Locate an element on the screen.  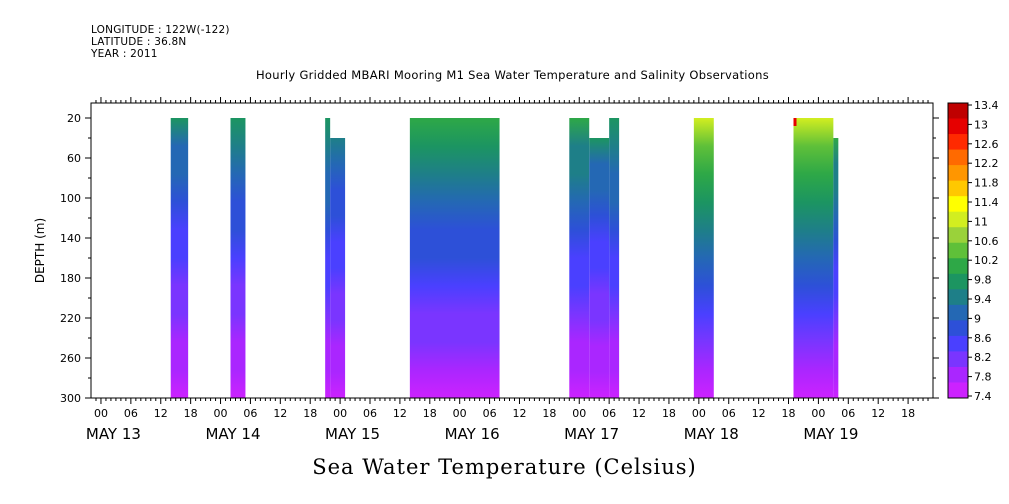
colorbar-label: 12.2 is located at coordinates (986, 163).